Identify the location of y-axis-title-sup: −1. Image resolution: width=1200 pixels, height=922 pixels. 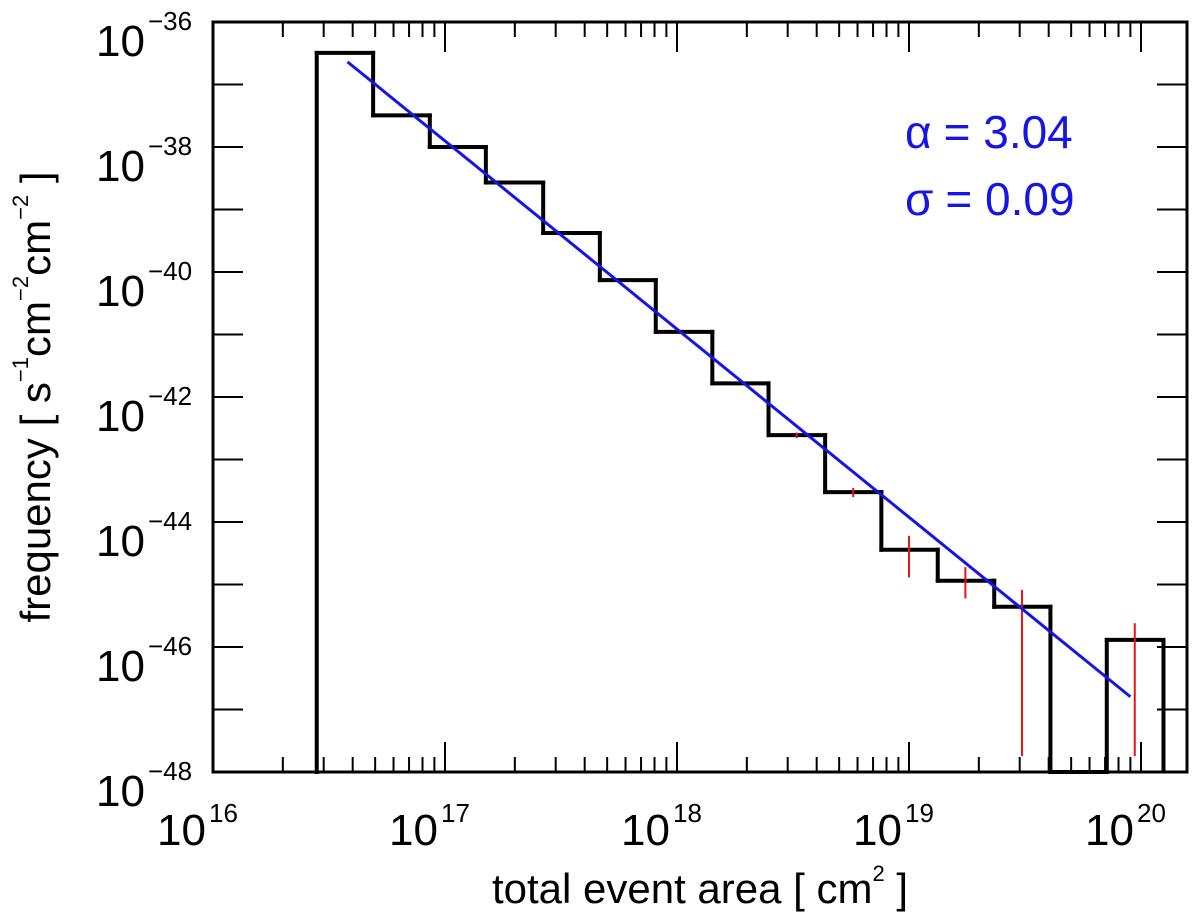
(20, 369).